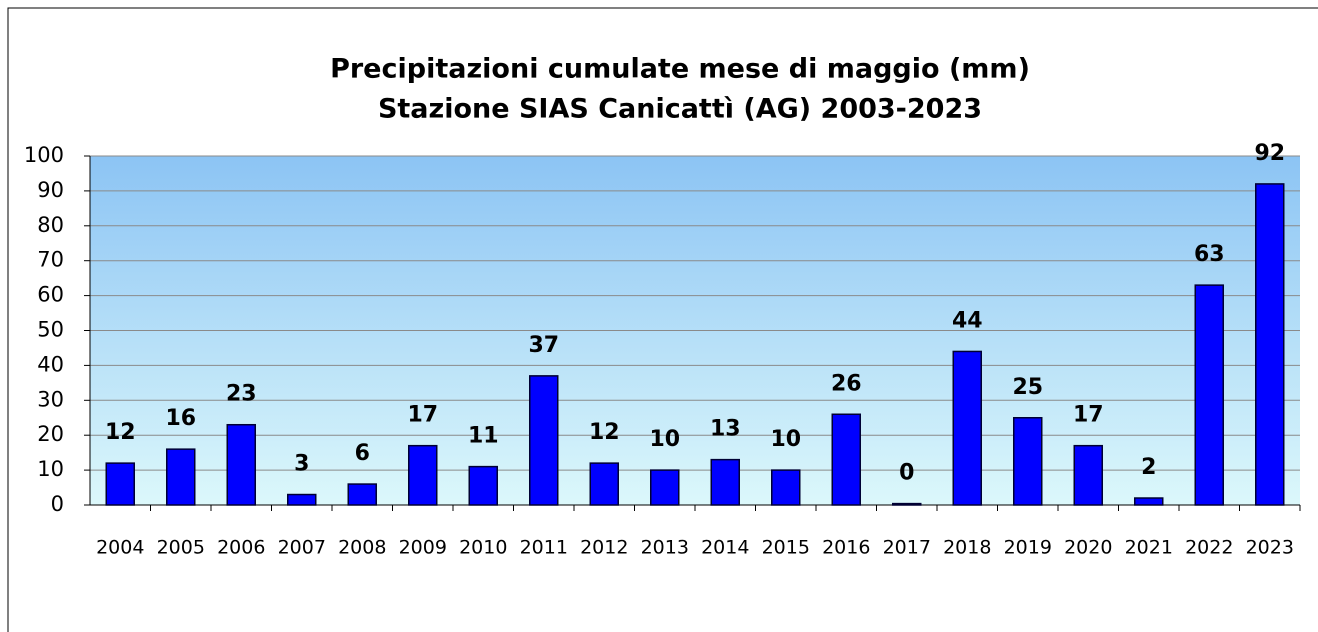  Describe the element at coordinates (44, 155) in the screenshot. I see `y-tick-label: 100` at that location.